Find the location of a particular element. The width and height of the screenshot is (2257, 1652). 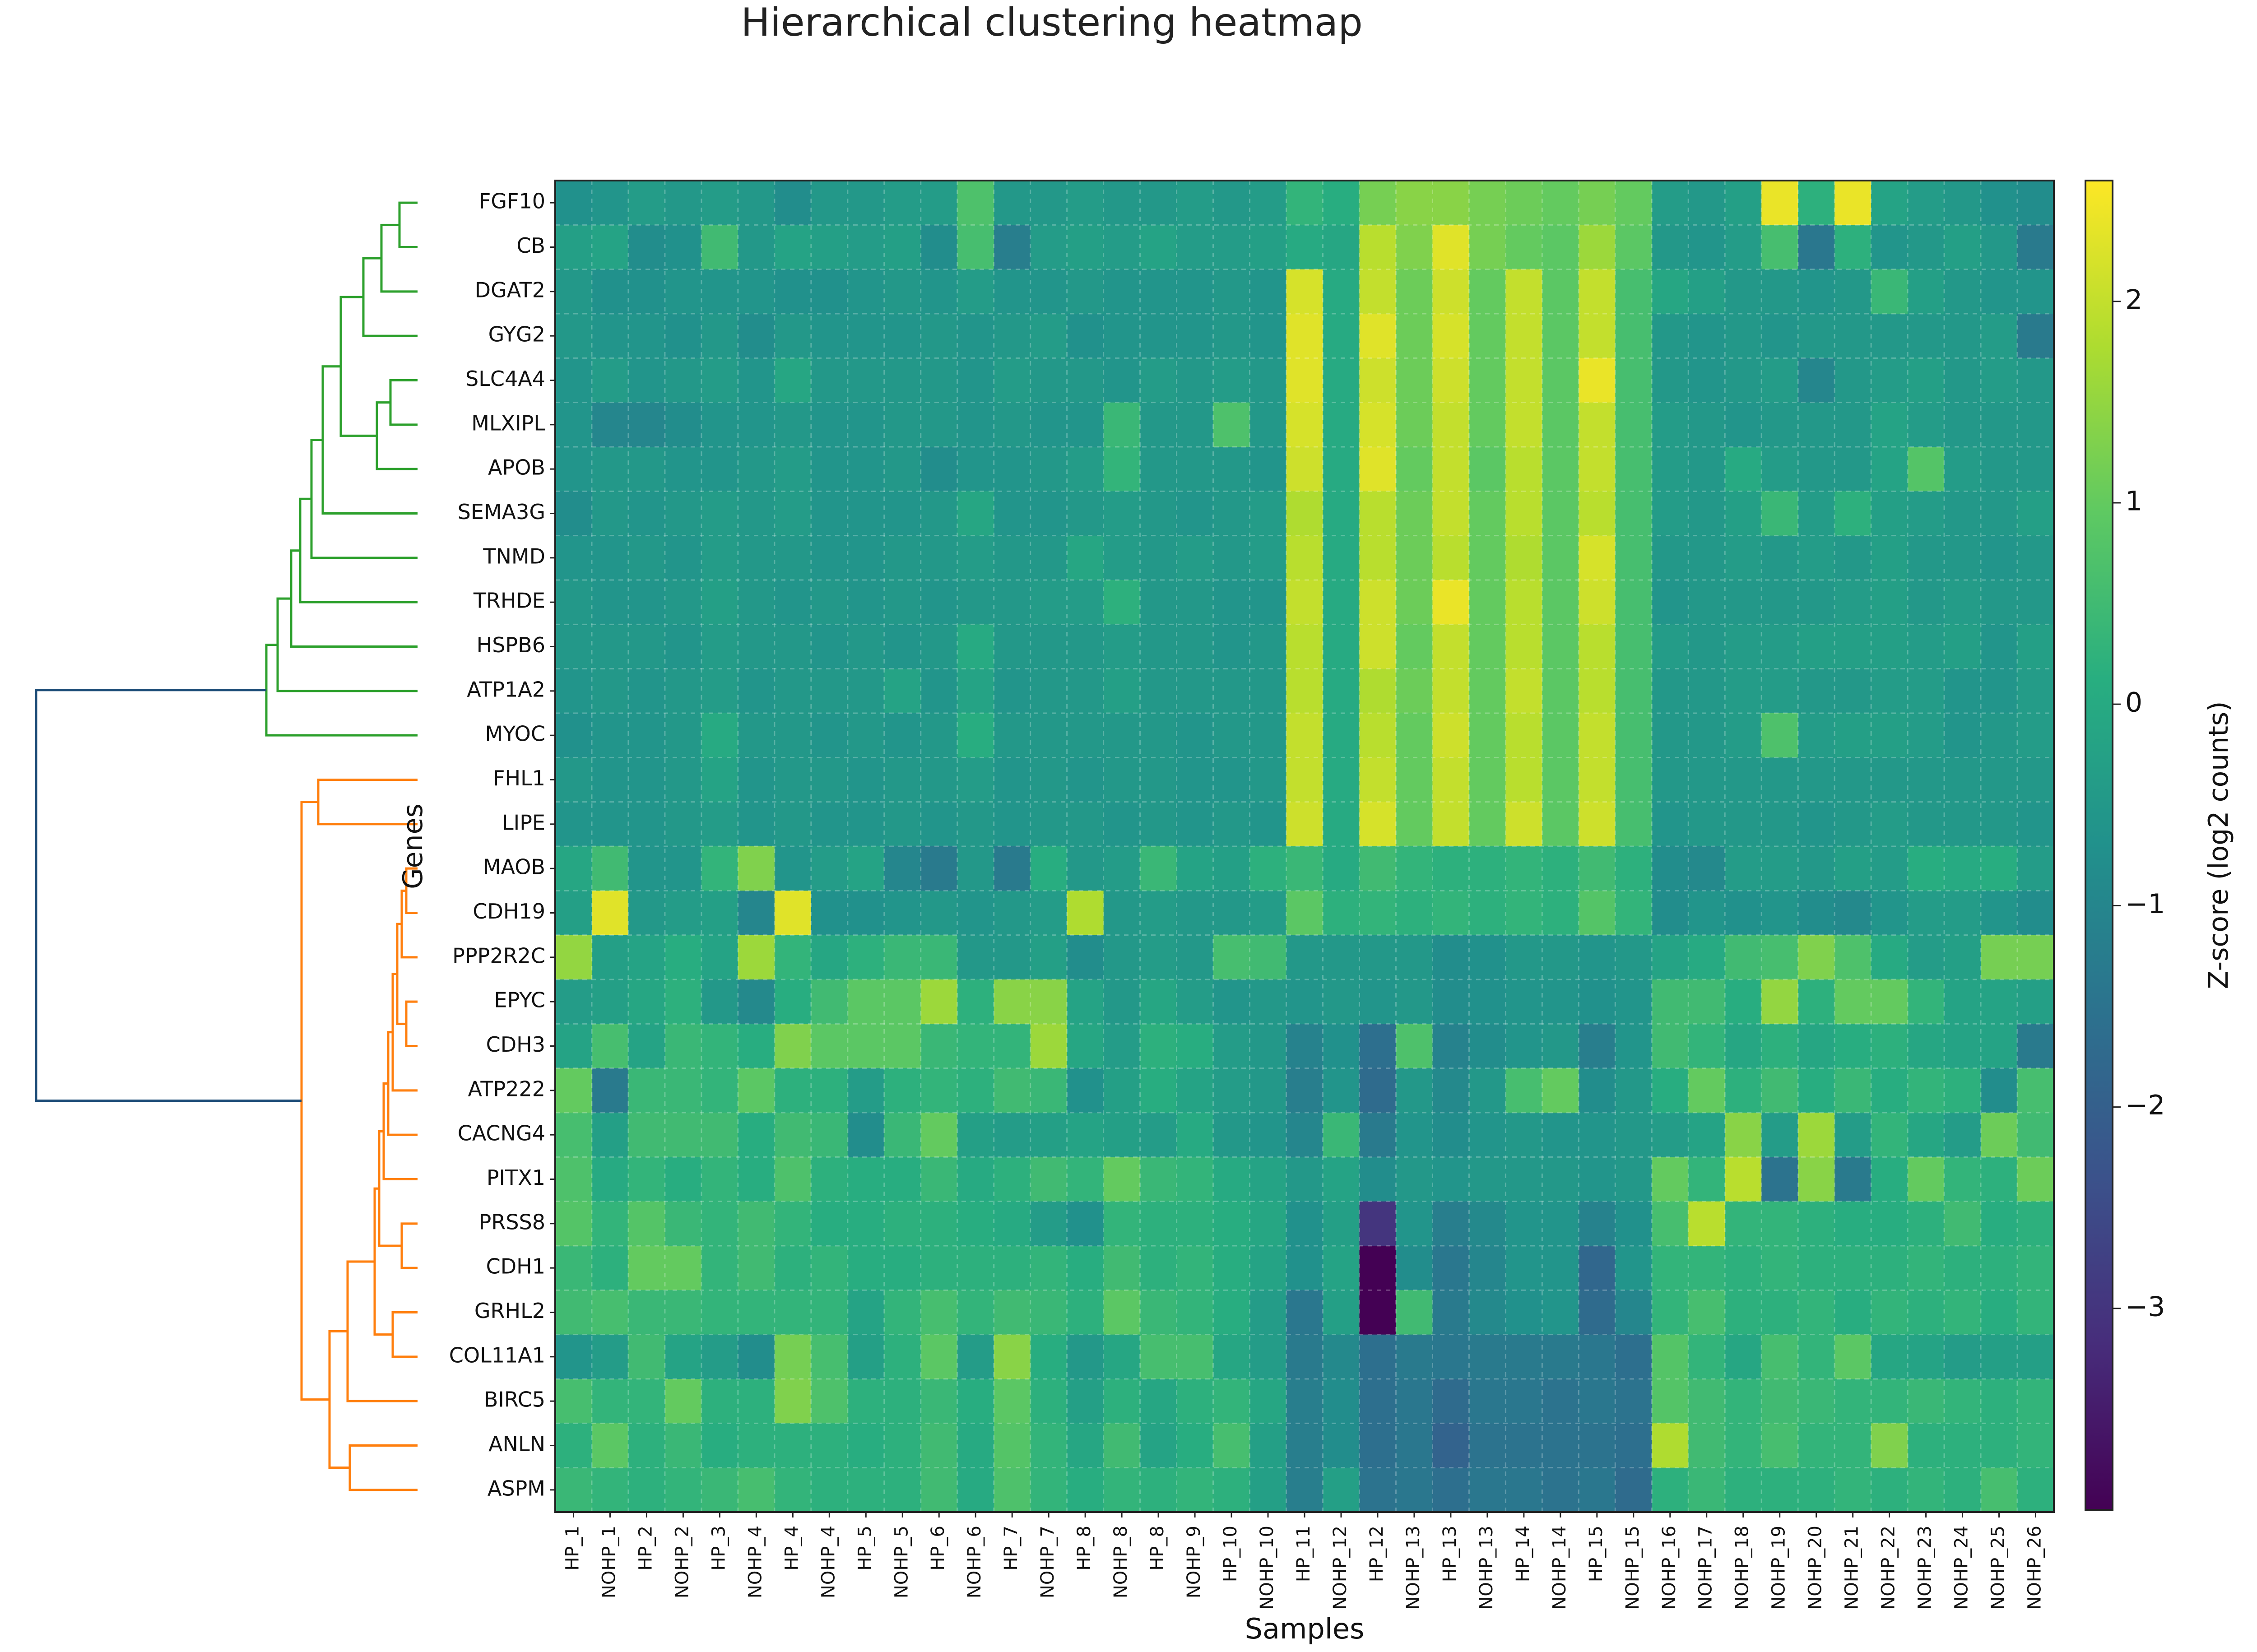

sample-label: NOHP_17 is located at coordinates (1706, 1568).